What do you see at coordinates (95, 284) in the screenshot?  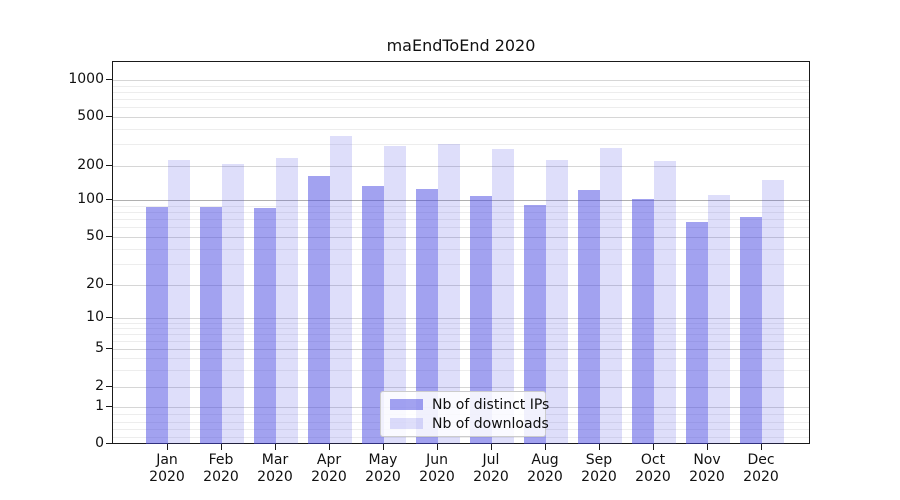 I see `y-tick-label-20: 20` at bounding box center [95, 284].